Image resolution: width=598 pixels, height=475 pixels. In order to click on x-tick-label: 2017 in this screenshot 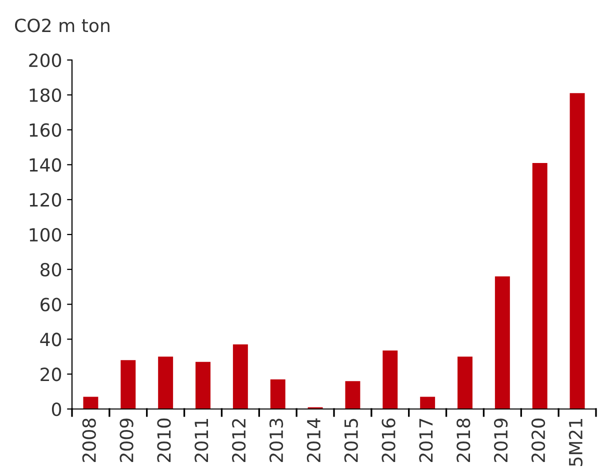, I will do `click(426, 440)`.